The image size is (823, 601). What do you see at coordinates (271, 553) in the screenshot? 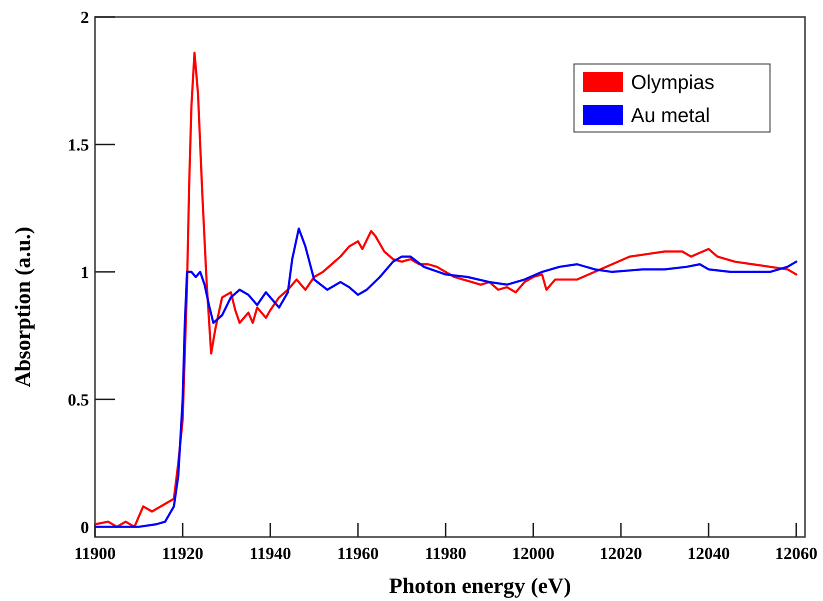
I see `x-tick-label: 11940` at bounding box center [271, 553].